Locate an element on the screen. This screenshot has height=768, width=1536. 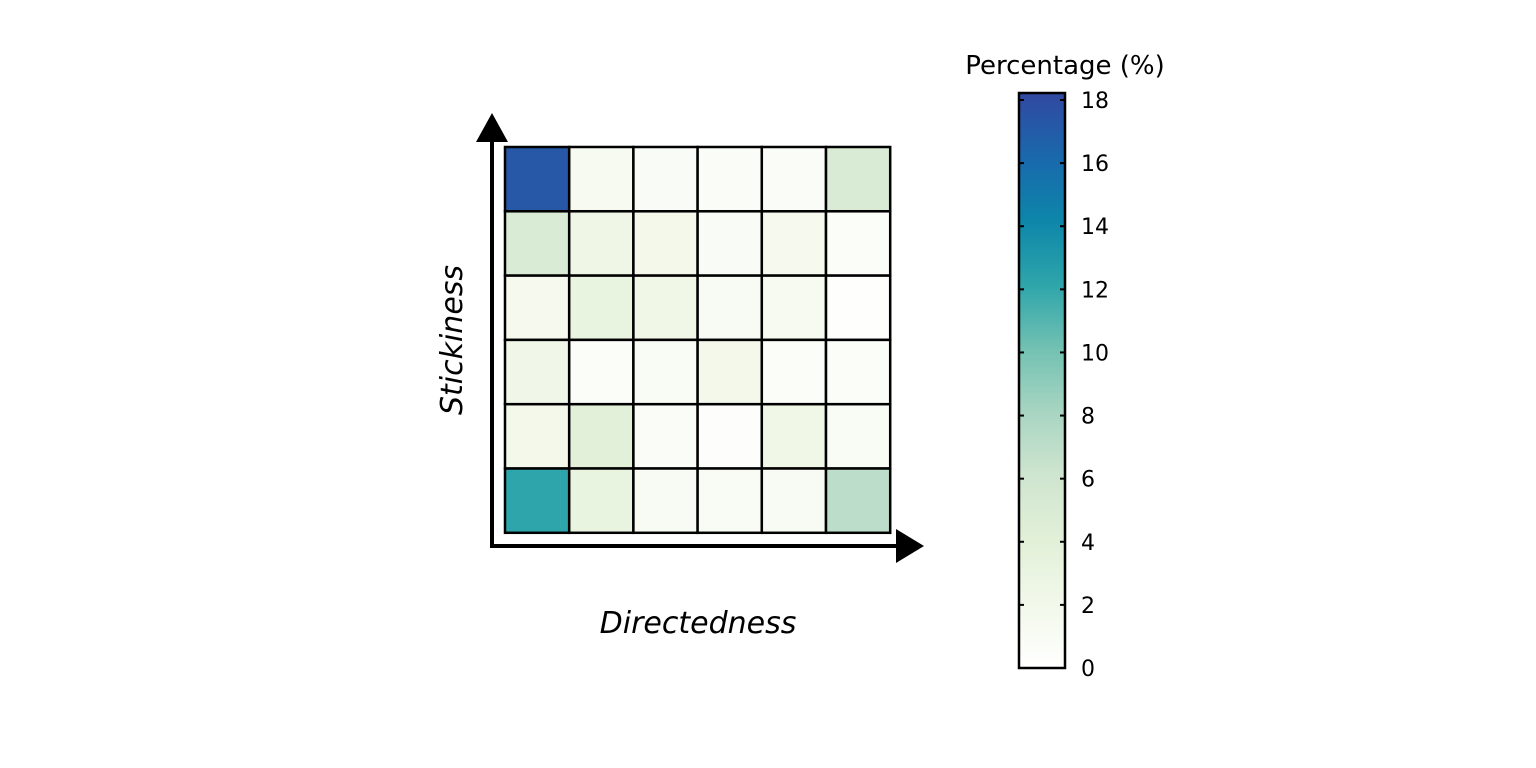
heatmap-cell-r4-c2 is located at coordinates (665, 436).